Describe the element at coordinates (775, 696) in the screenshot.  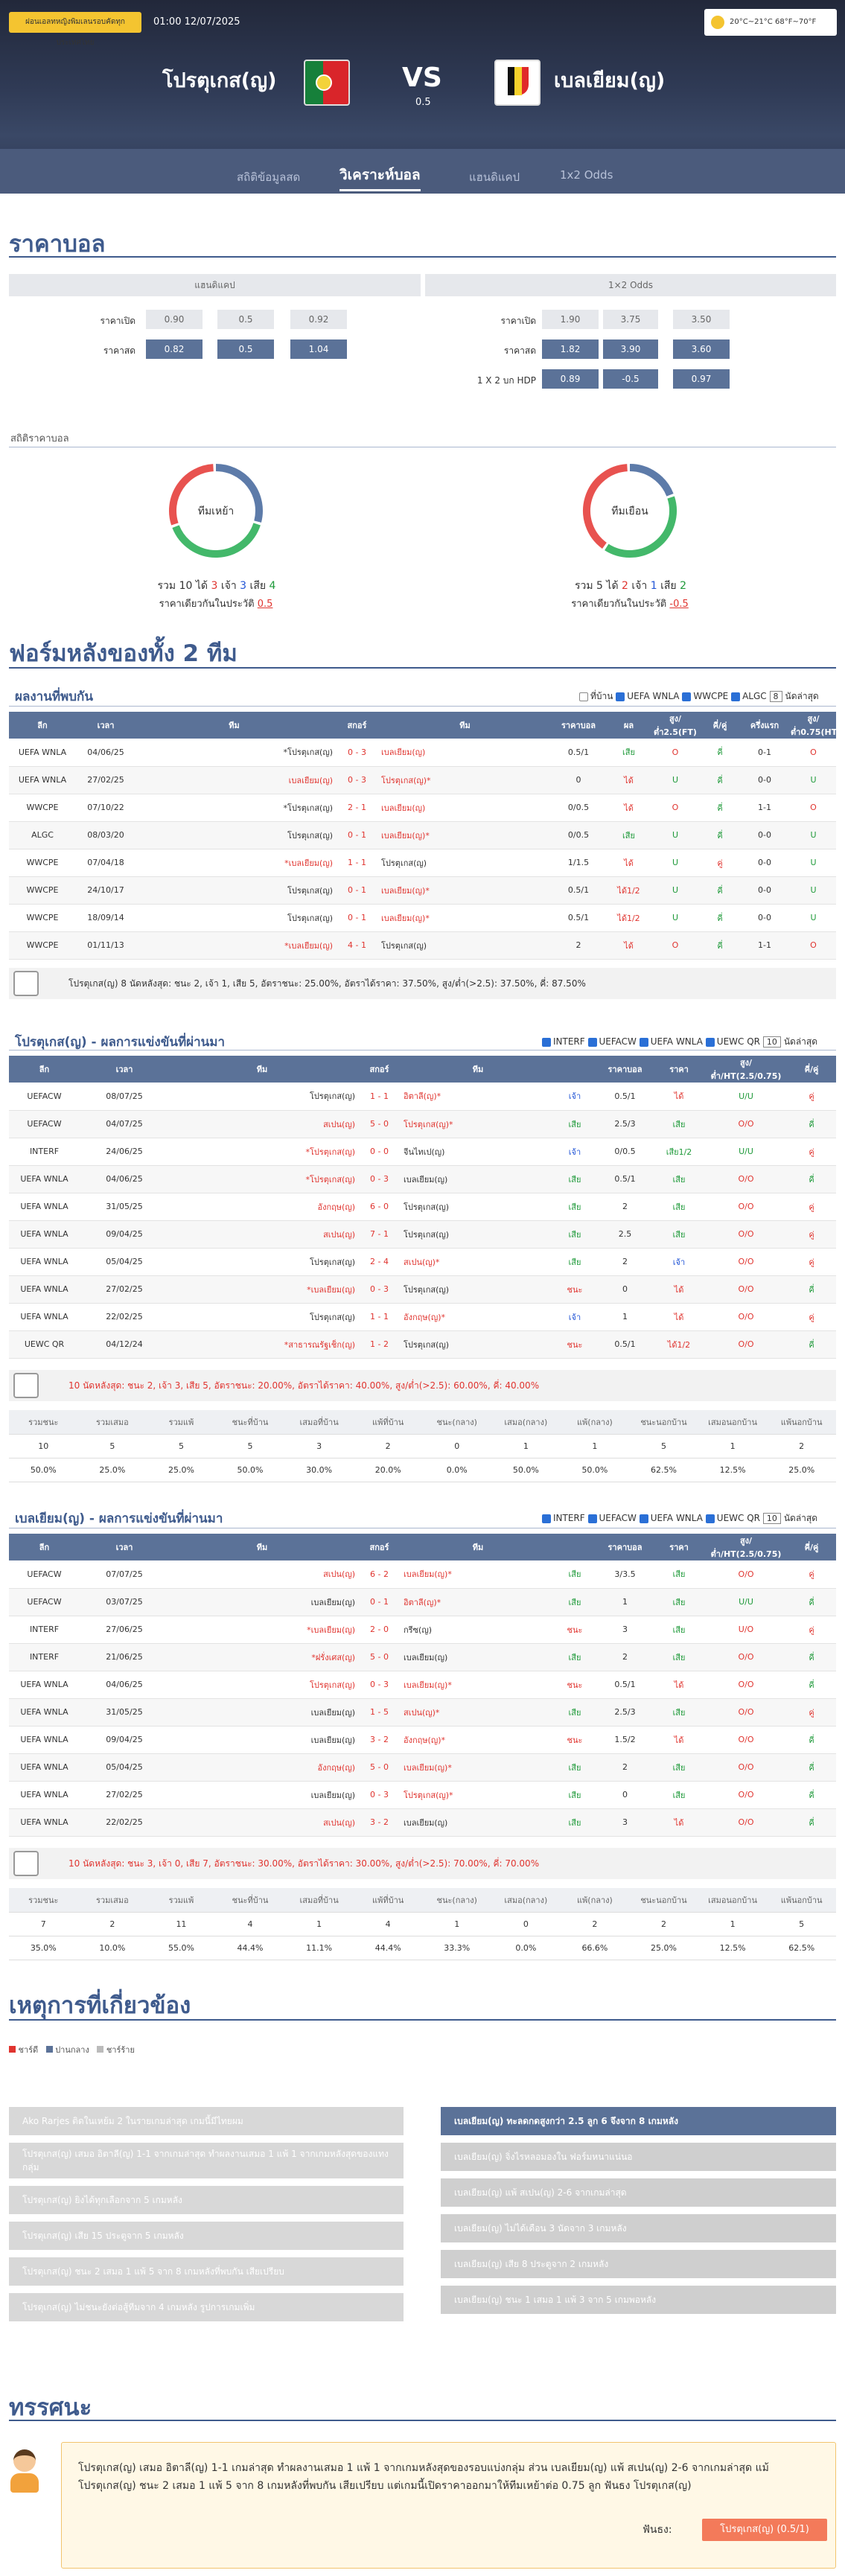
I see `count-select: 8` at that location.